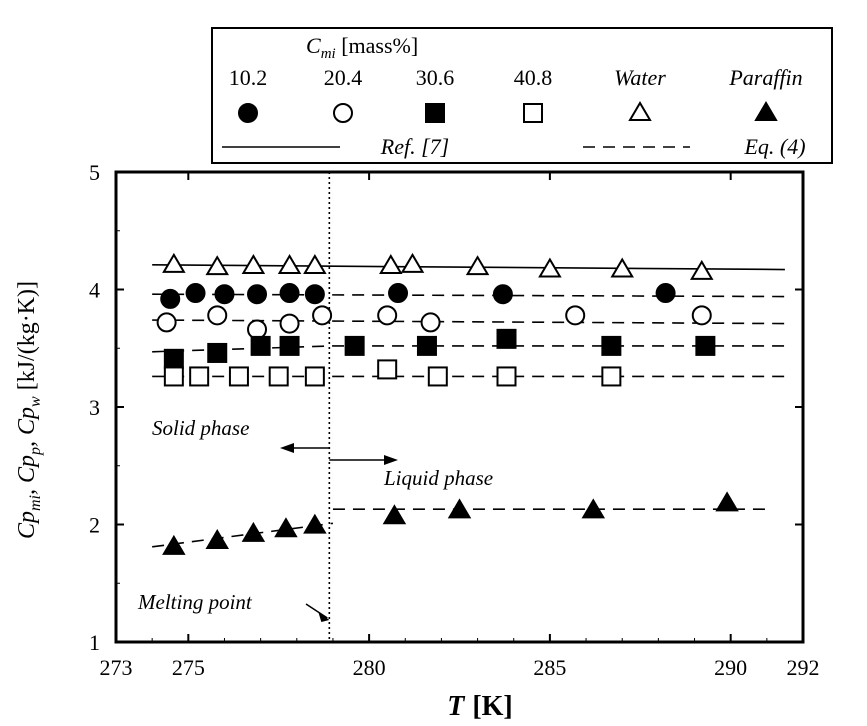 The width and height of the screenshot is (867, 726). What do you see at coordinates (188, 667) in the screenshot?
I see `x-tick-label: 275` at bounding box center [188, 667].